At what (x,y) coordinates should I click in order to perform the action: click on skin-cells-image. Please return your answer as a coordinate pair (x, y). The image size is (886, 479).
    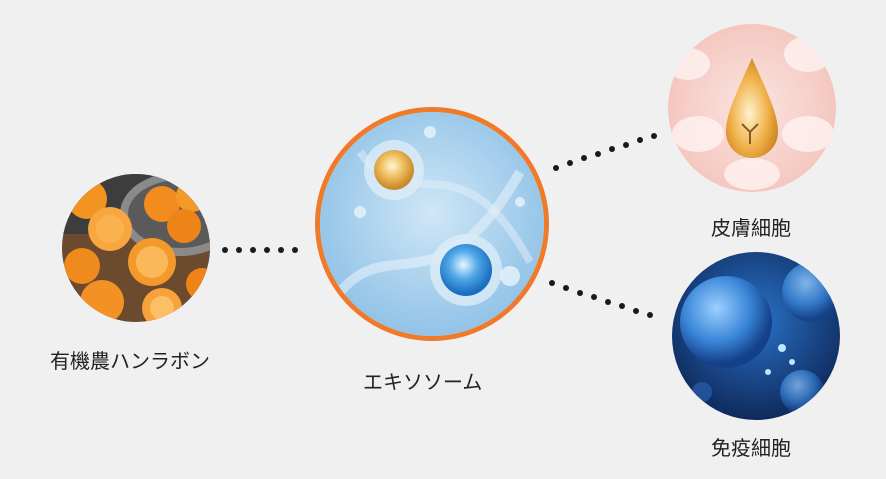
    Looking at the image, I should click on (752, 108).